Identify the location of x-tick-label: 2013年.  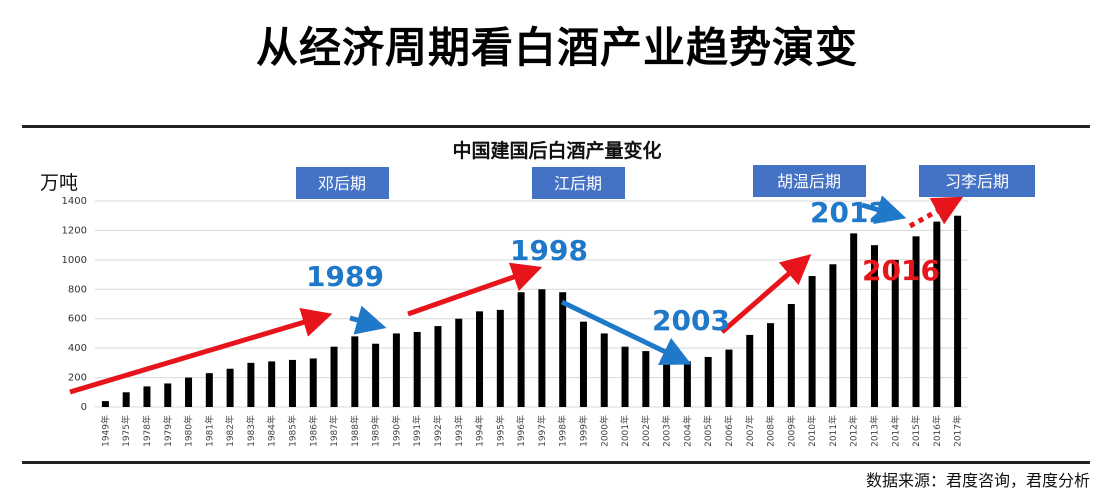
(874, 431).